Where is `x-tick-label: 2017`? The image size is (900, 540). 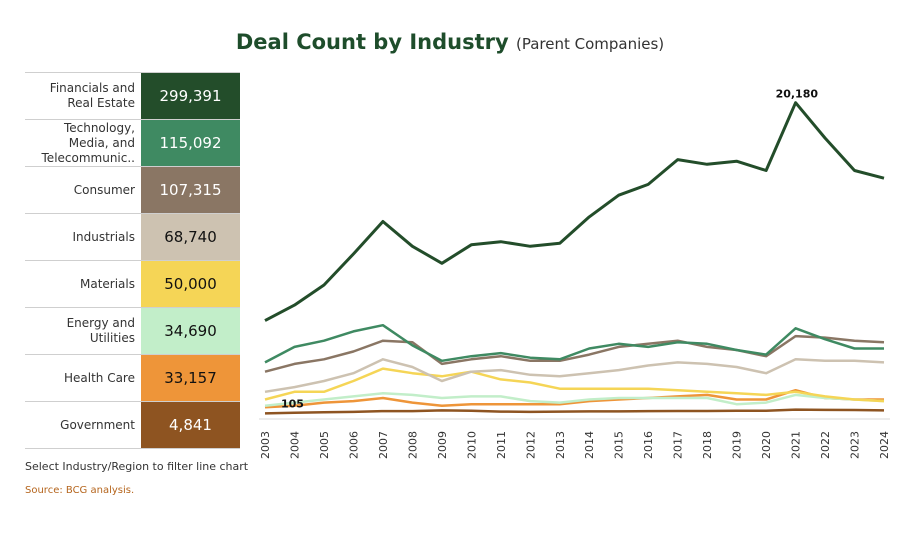 x-tick-label: 2017 is located at coordinates (678, 445).